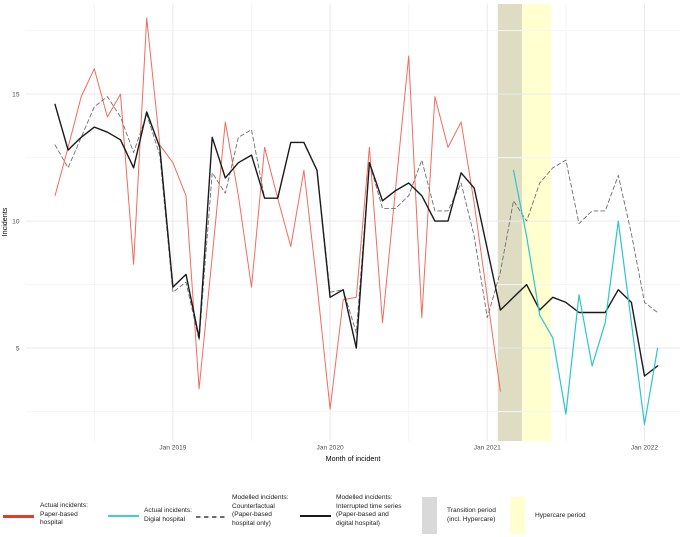  Describe the element at coordinates (487, 448) in the screenshot. I see `x-tick-label: Jan 2021` at that location.